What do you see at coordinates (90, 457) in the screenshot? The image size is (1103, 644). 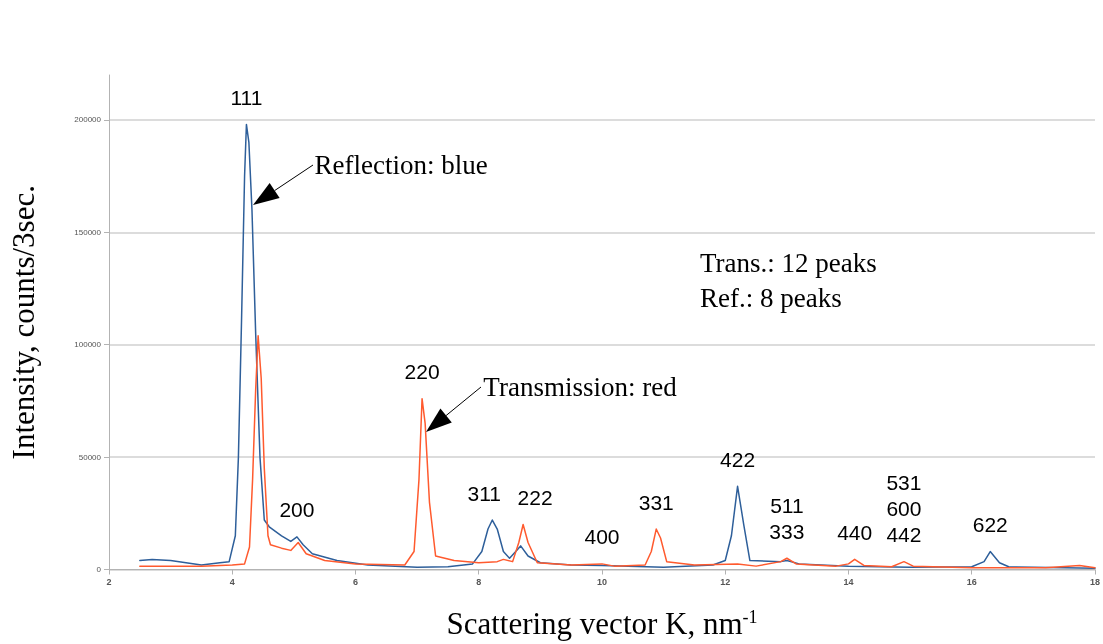 I see `y-tick-label: 50000` at bounding box center [90, 457].